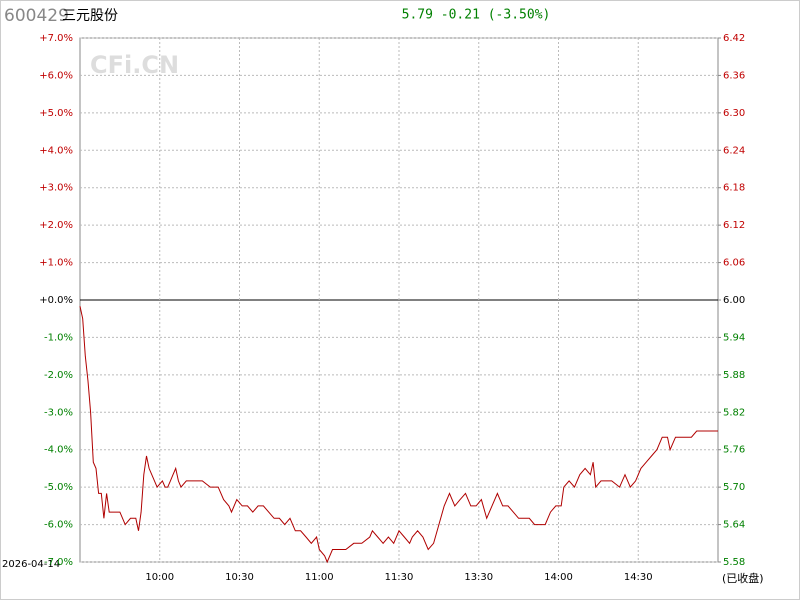  Describe the element at coordinates (743, 578) in the screenshot. I see `status: (已收盘)` at that location.